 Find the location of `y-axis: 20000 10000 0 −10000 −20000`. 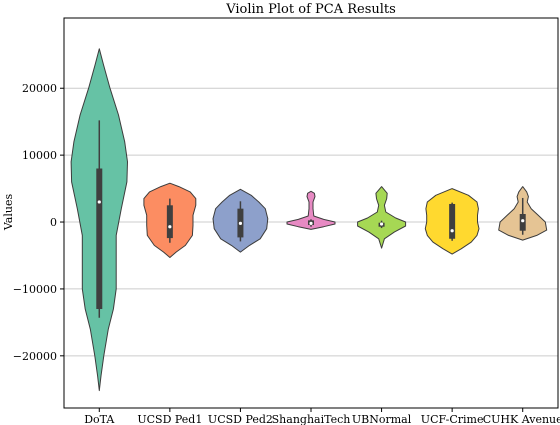

y-axis: 20000 10000 0 −10000 −20000 is located at coordinates (38, 222).